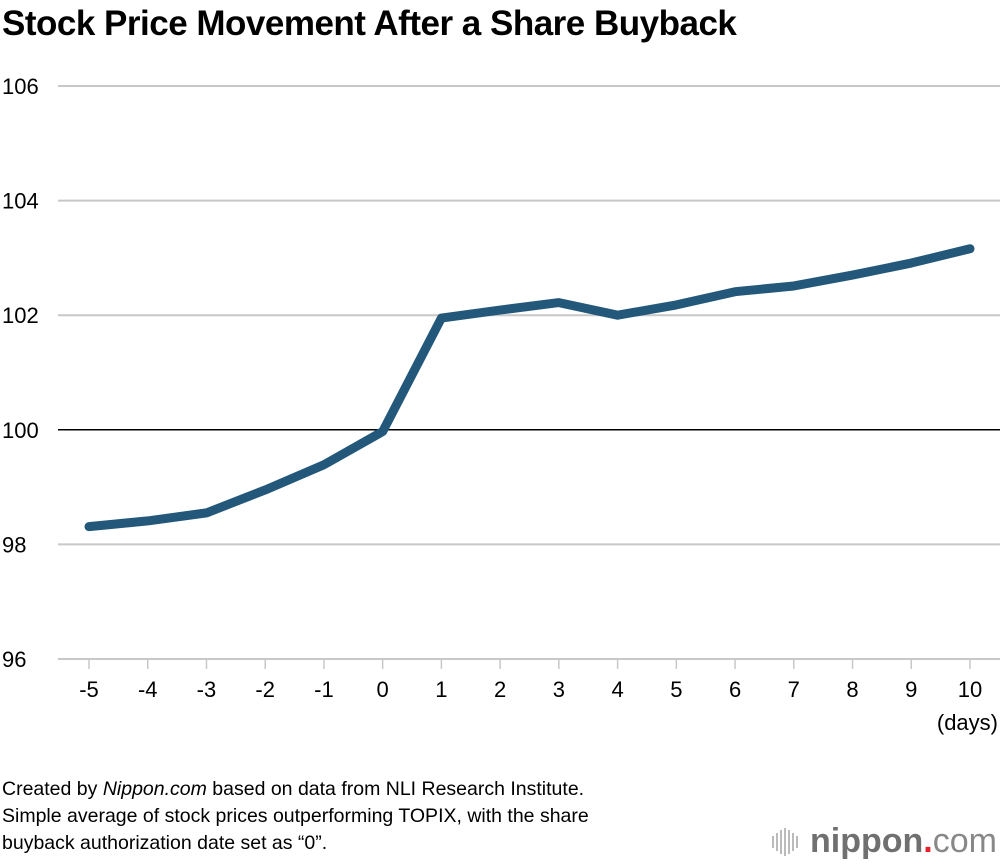 This screenshot has width=1000, height=866. I want to click on x-tick-label: -1, so click(324, 689).